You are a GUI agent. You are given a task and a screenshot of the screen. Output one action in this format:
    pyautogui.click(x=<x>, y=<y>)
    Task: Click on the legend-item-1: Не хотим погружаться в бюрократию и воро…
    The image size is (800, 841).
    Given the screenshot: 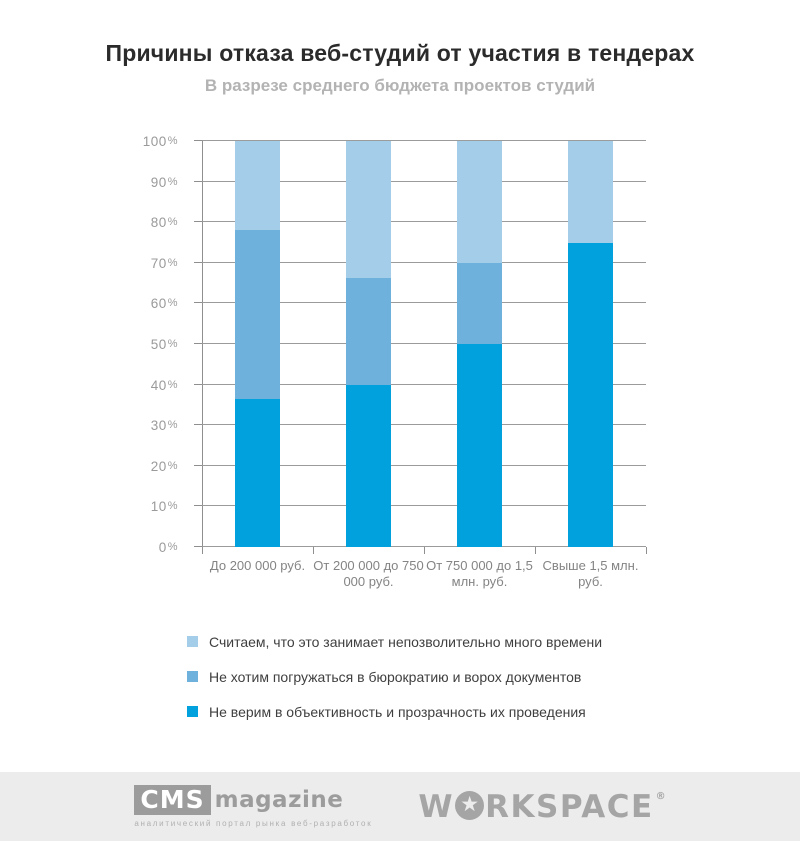 What is the action you would take?
    pyautogui.click(x=394, y=676)
    